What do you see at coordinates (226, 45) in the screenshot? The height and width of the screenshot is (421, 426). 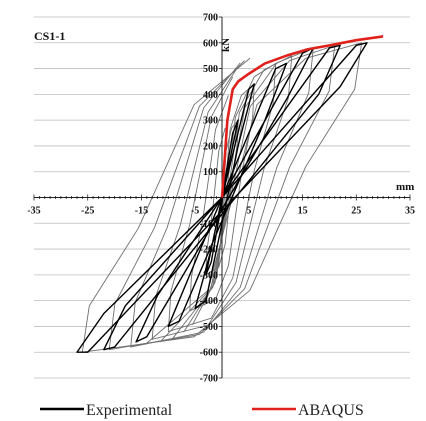 I see `y-axis-label: kN` at bounding box center [226, 45].